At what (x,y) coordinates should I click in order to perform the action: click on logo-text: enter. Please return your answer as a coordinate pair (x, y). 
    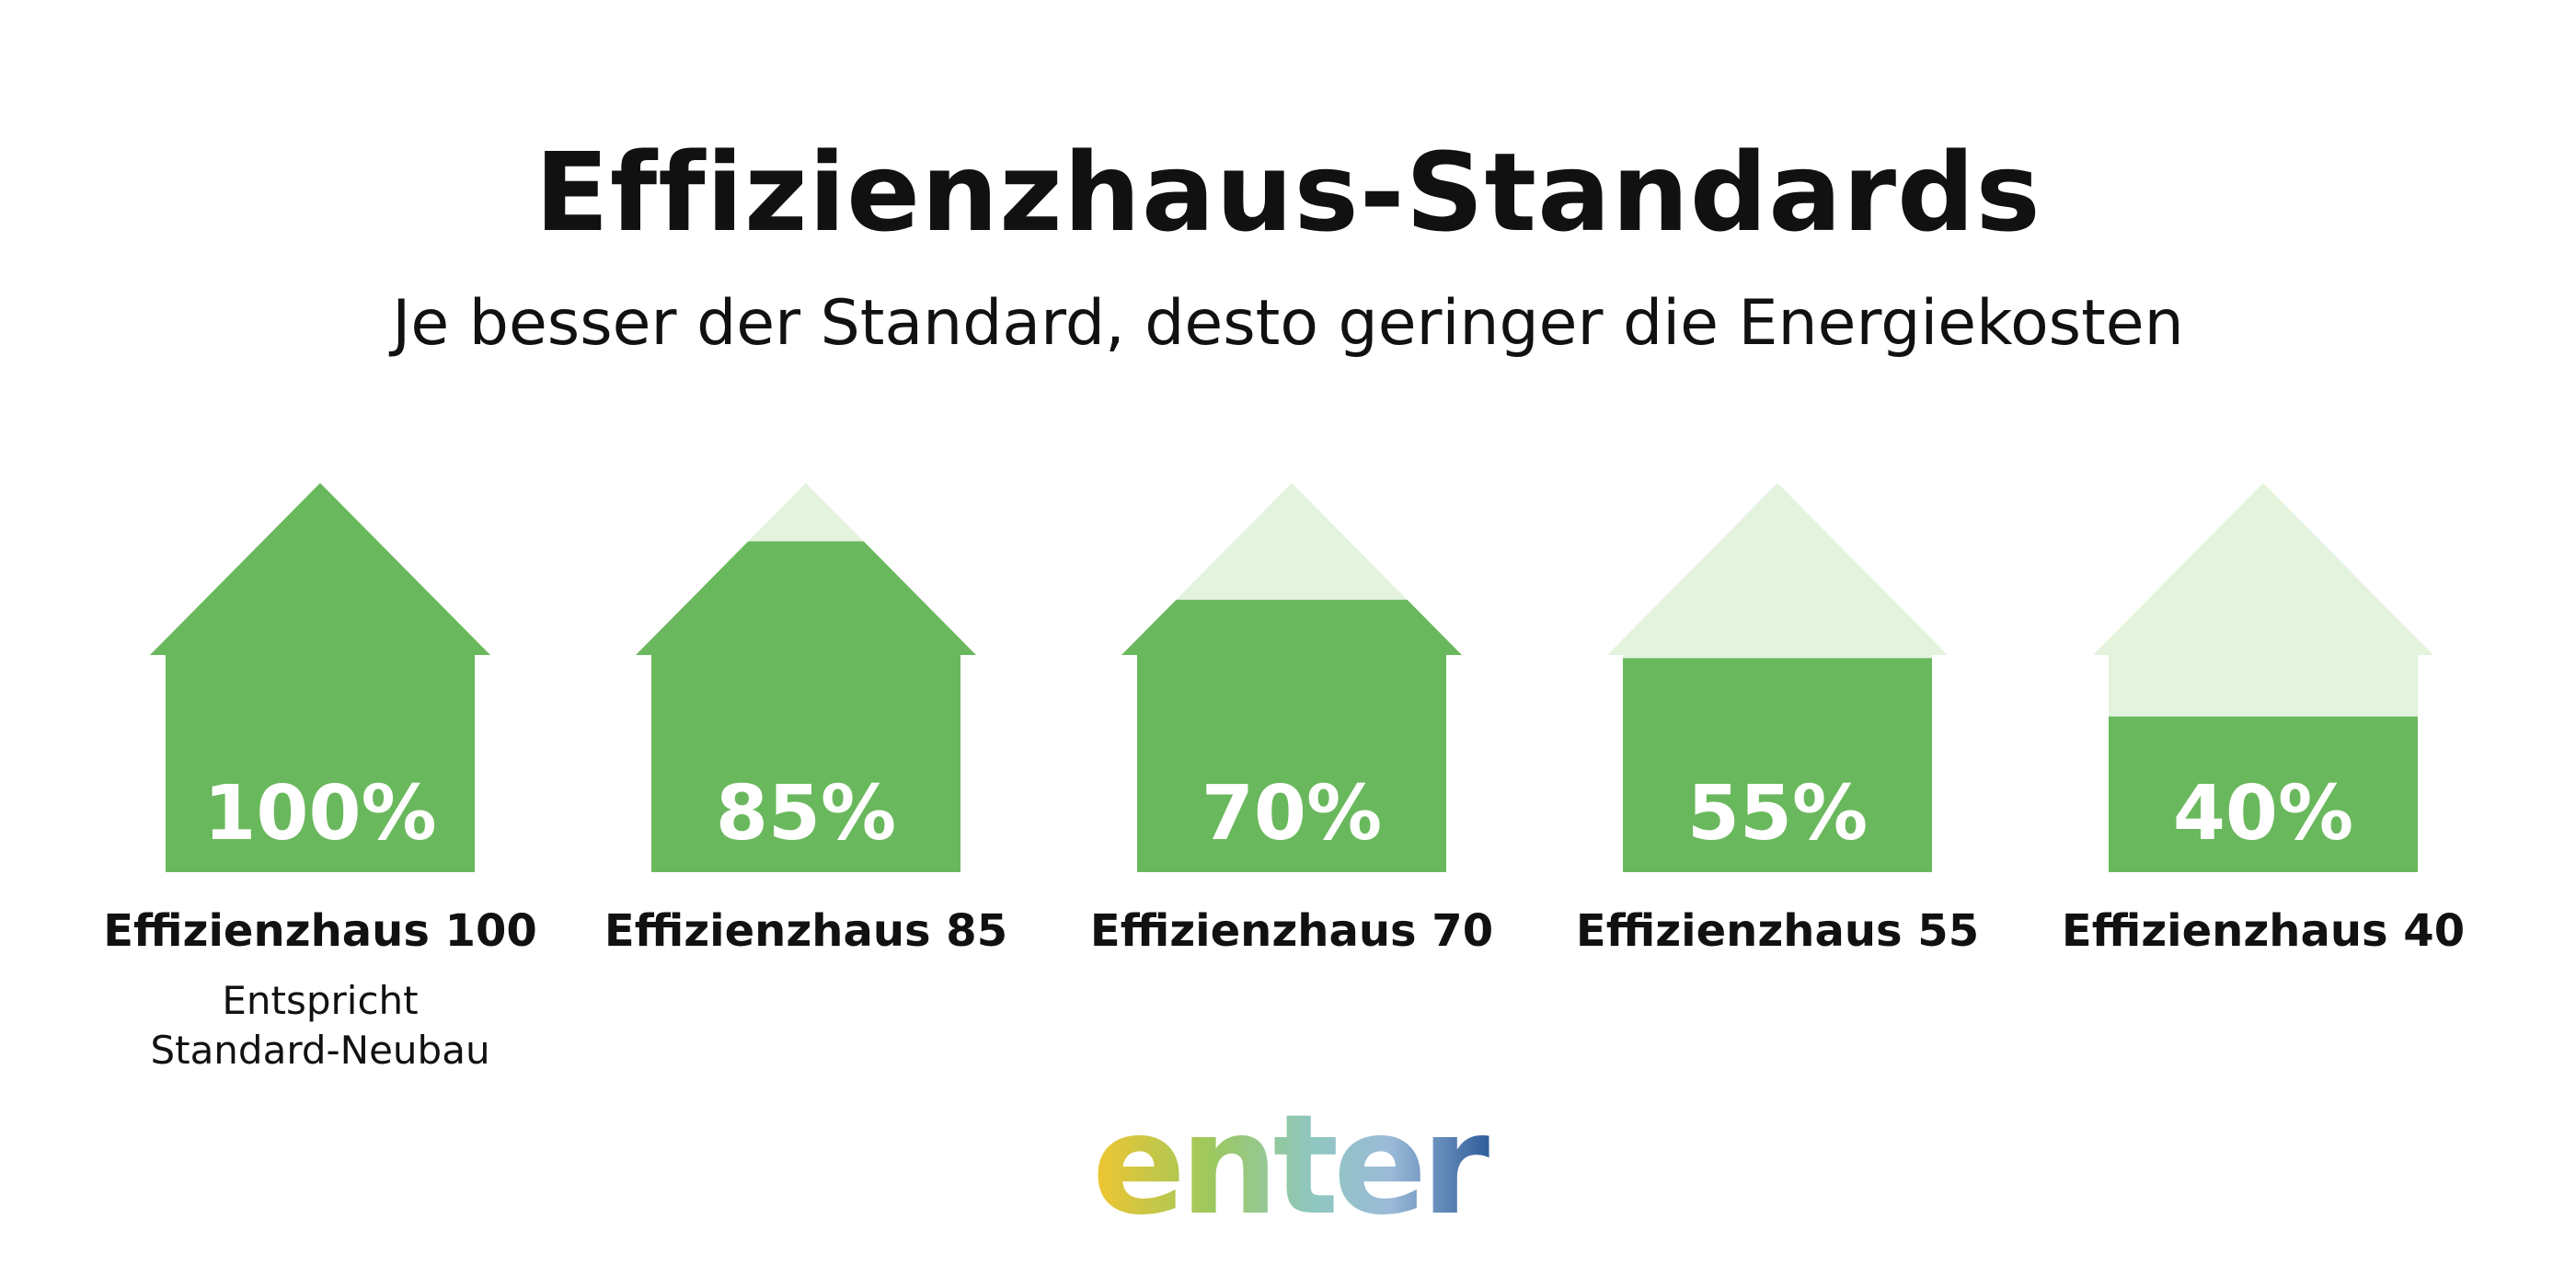
    Looking at the image, I should click on (1290, 1159).